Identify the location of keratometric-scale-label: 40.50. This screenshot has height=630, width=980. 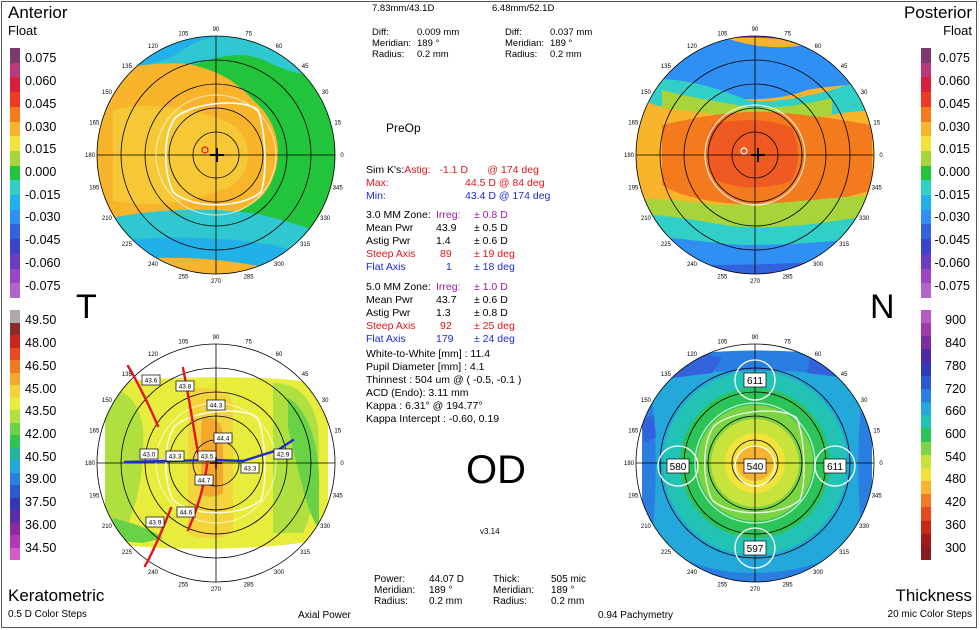
(41, 456).